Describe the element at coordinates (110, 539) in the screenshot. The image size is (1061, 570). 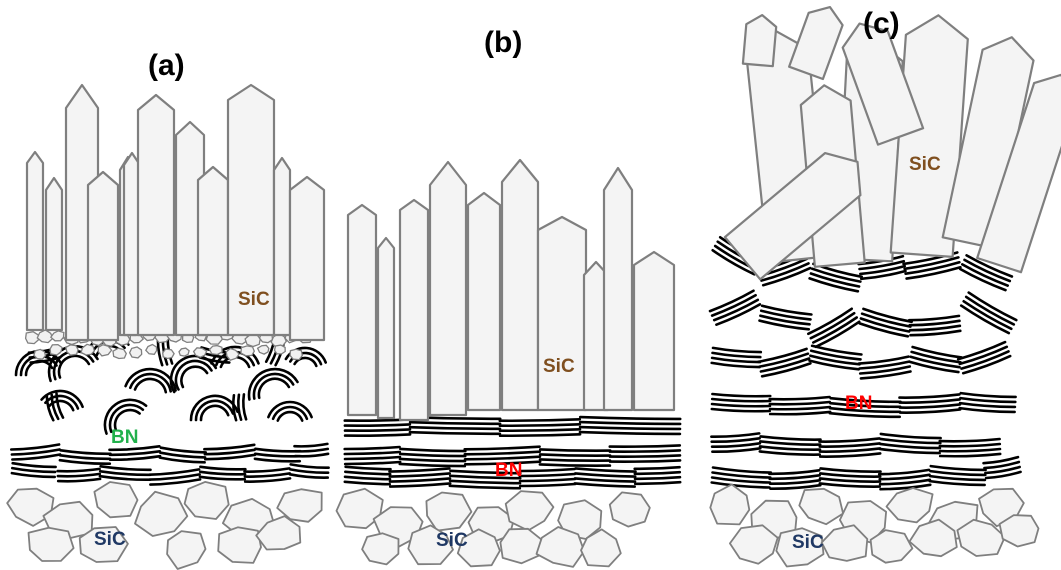
I see `panel-a-bottom-sic-label: SiC` at that location.